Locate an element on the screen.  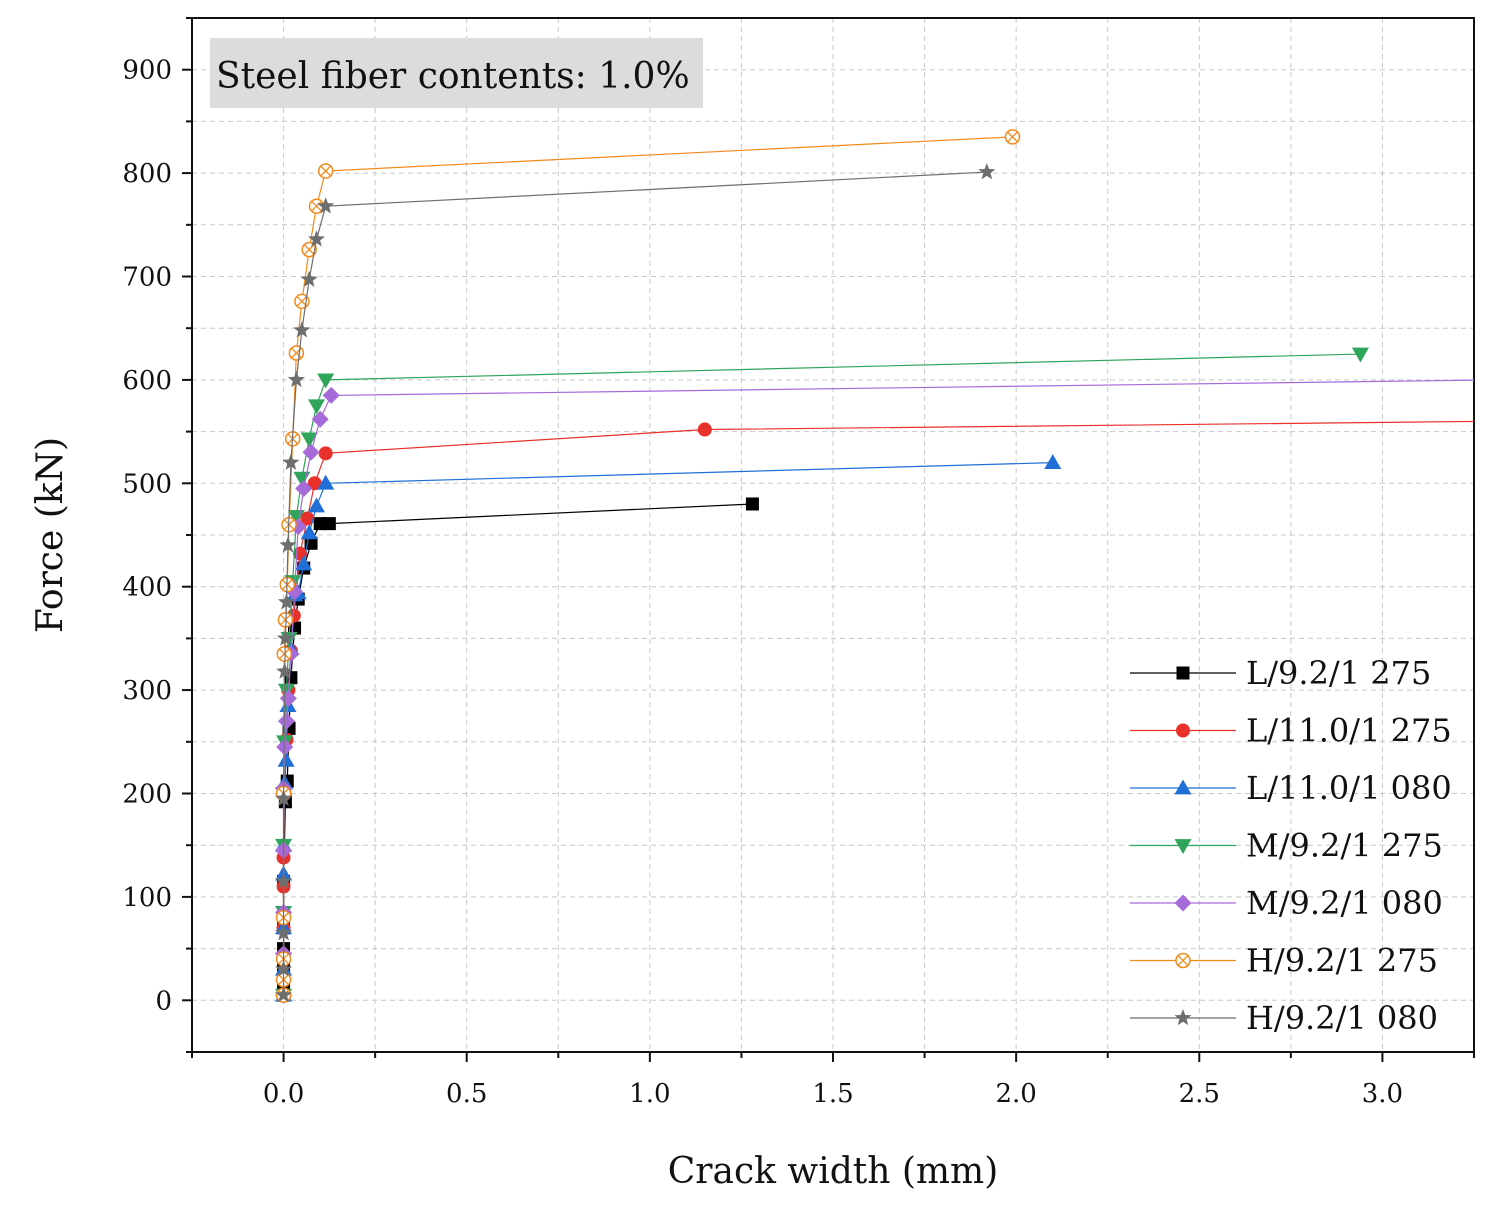
annotation-box is located at coordinates (456, 73).